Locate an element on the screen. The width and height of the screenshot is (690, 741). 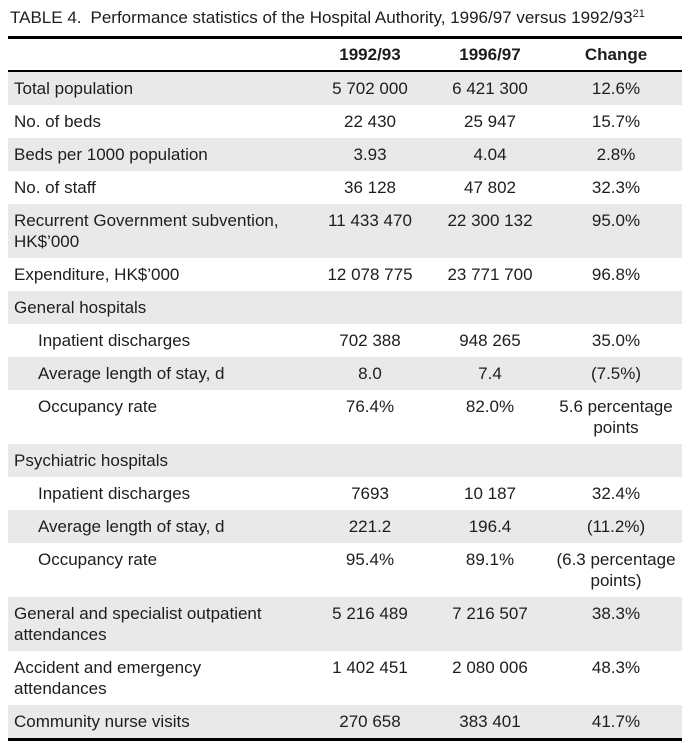
table-row: Average length of stay, d 8.0 7.4 (7.5%) is located at coordinates (345, 373).